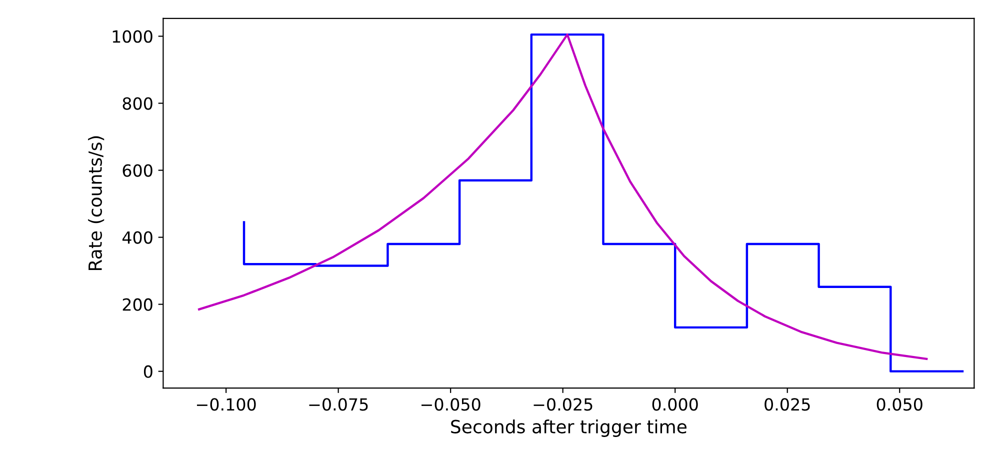 The width and height of the screenshot is (989, 462). Describe the element at coordinates (137, 304) in the screenshot. I see `y-tick-label: 200` at that location.